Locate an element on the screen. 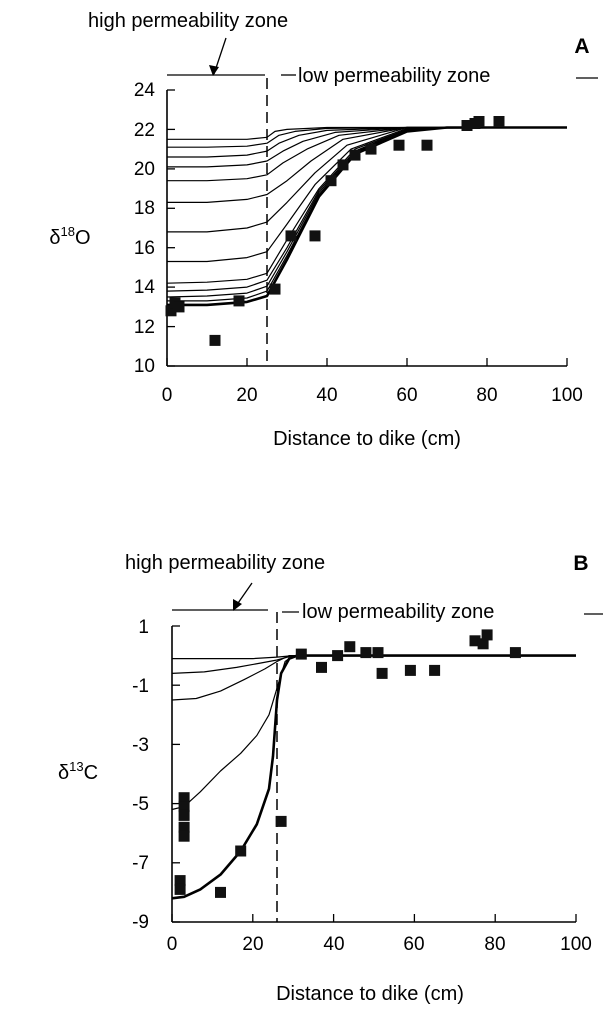 This screenshot has width=603, height=1013. panel-a-high-zone-arrowhead is located at coordinates (214, 70).